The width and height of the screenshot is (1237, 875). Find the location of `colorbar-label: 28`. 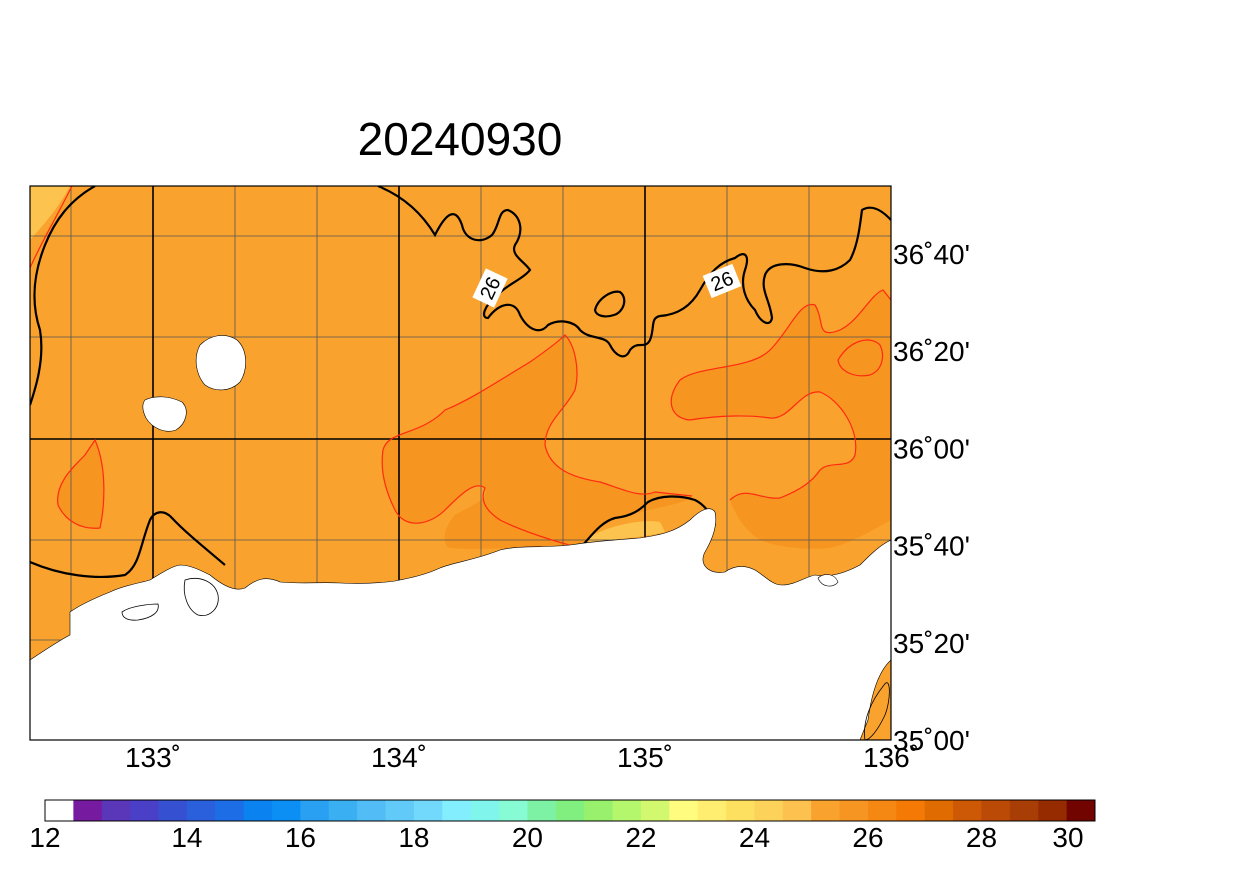

colorbar-label: 28 is located at coordinates (981, 837).